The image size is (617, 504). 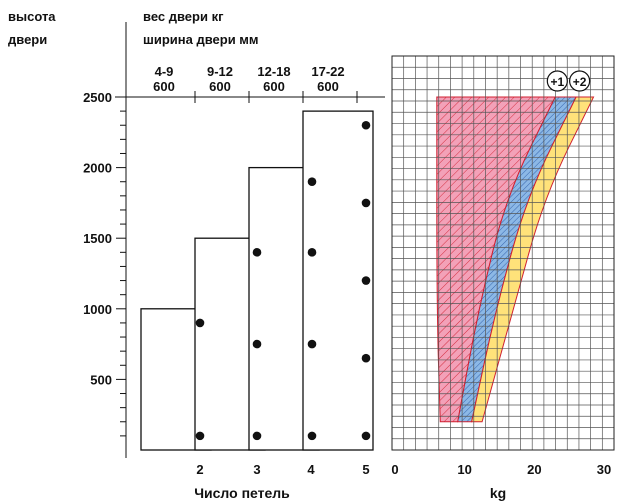 I want to click on y-tick-label: 2000, so click(x=97, y=168).